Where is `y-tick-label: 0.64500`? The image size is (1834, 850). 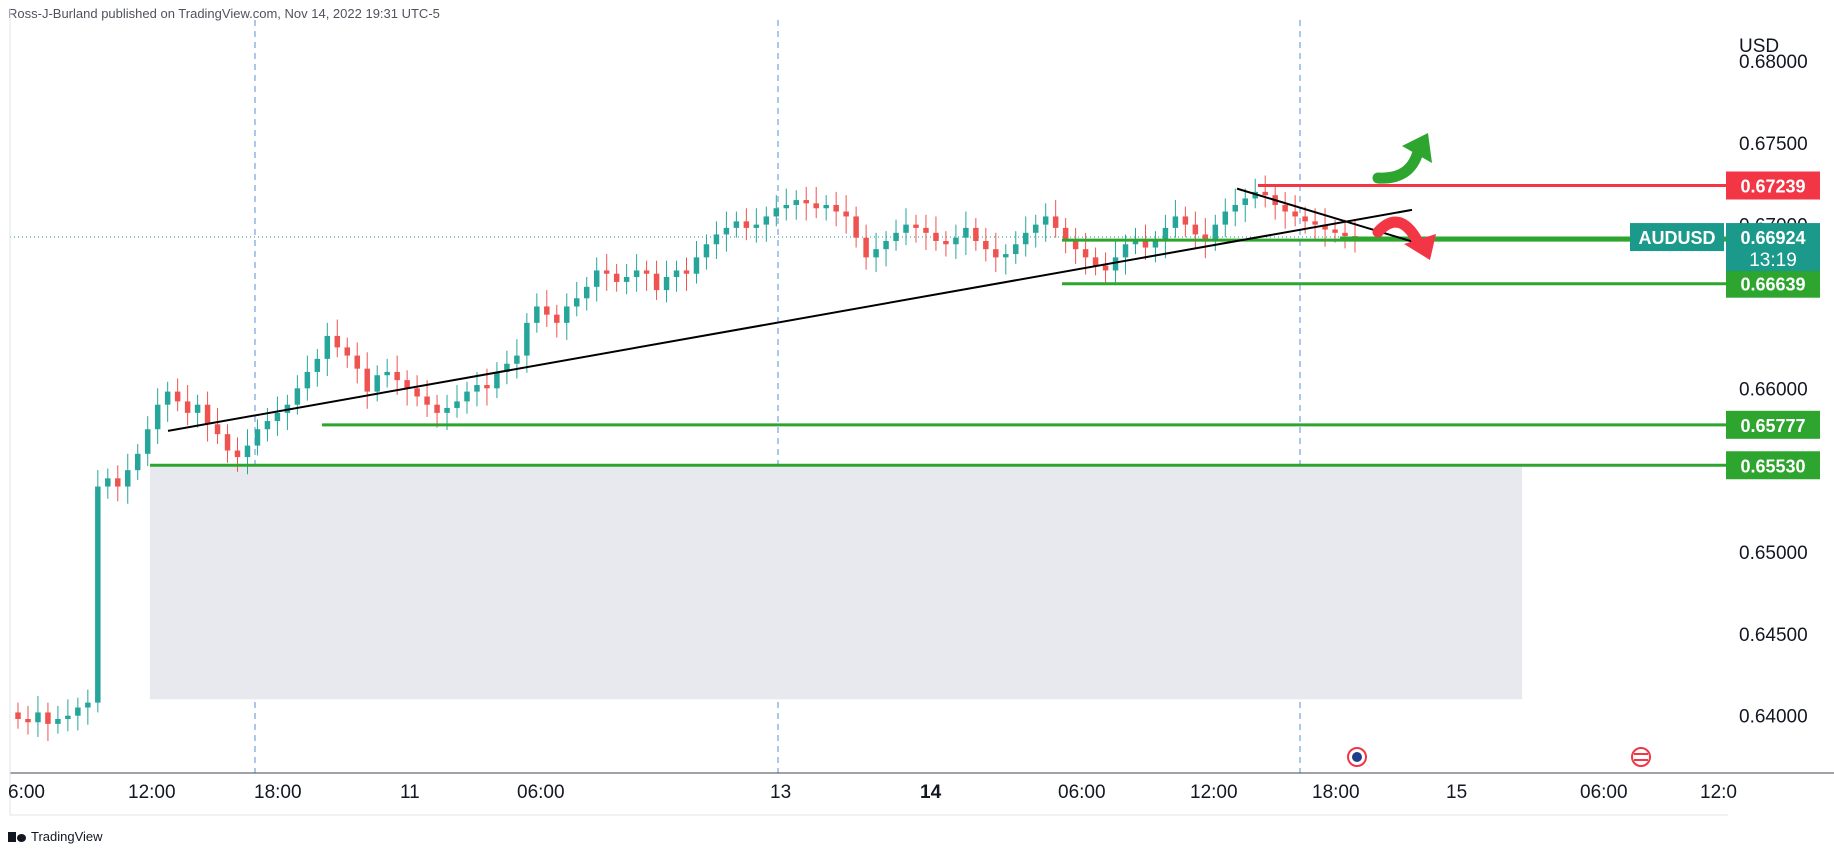 y-tick-label: 0.64500 is located at coordinates (1773, 635).